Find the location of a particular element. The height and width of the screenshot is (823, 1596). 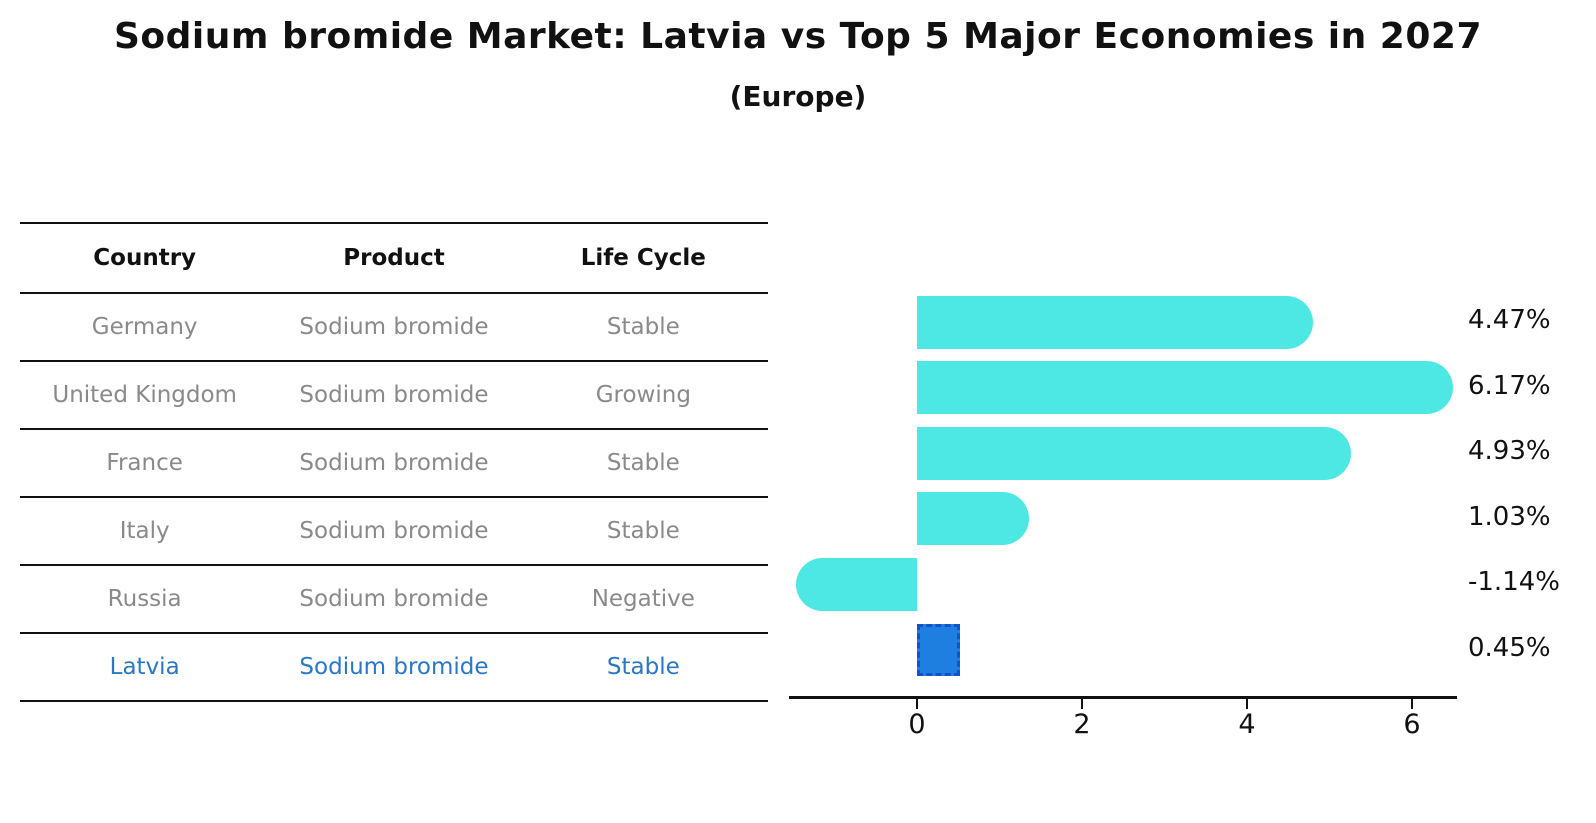

value-label-united-kingdom: 6.17% is located at coordinates (1509, 385).